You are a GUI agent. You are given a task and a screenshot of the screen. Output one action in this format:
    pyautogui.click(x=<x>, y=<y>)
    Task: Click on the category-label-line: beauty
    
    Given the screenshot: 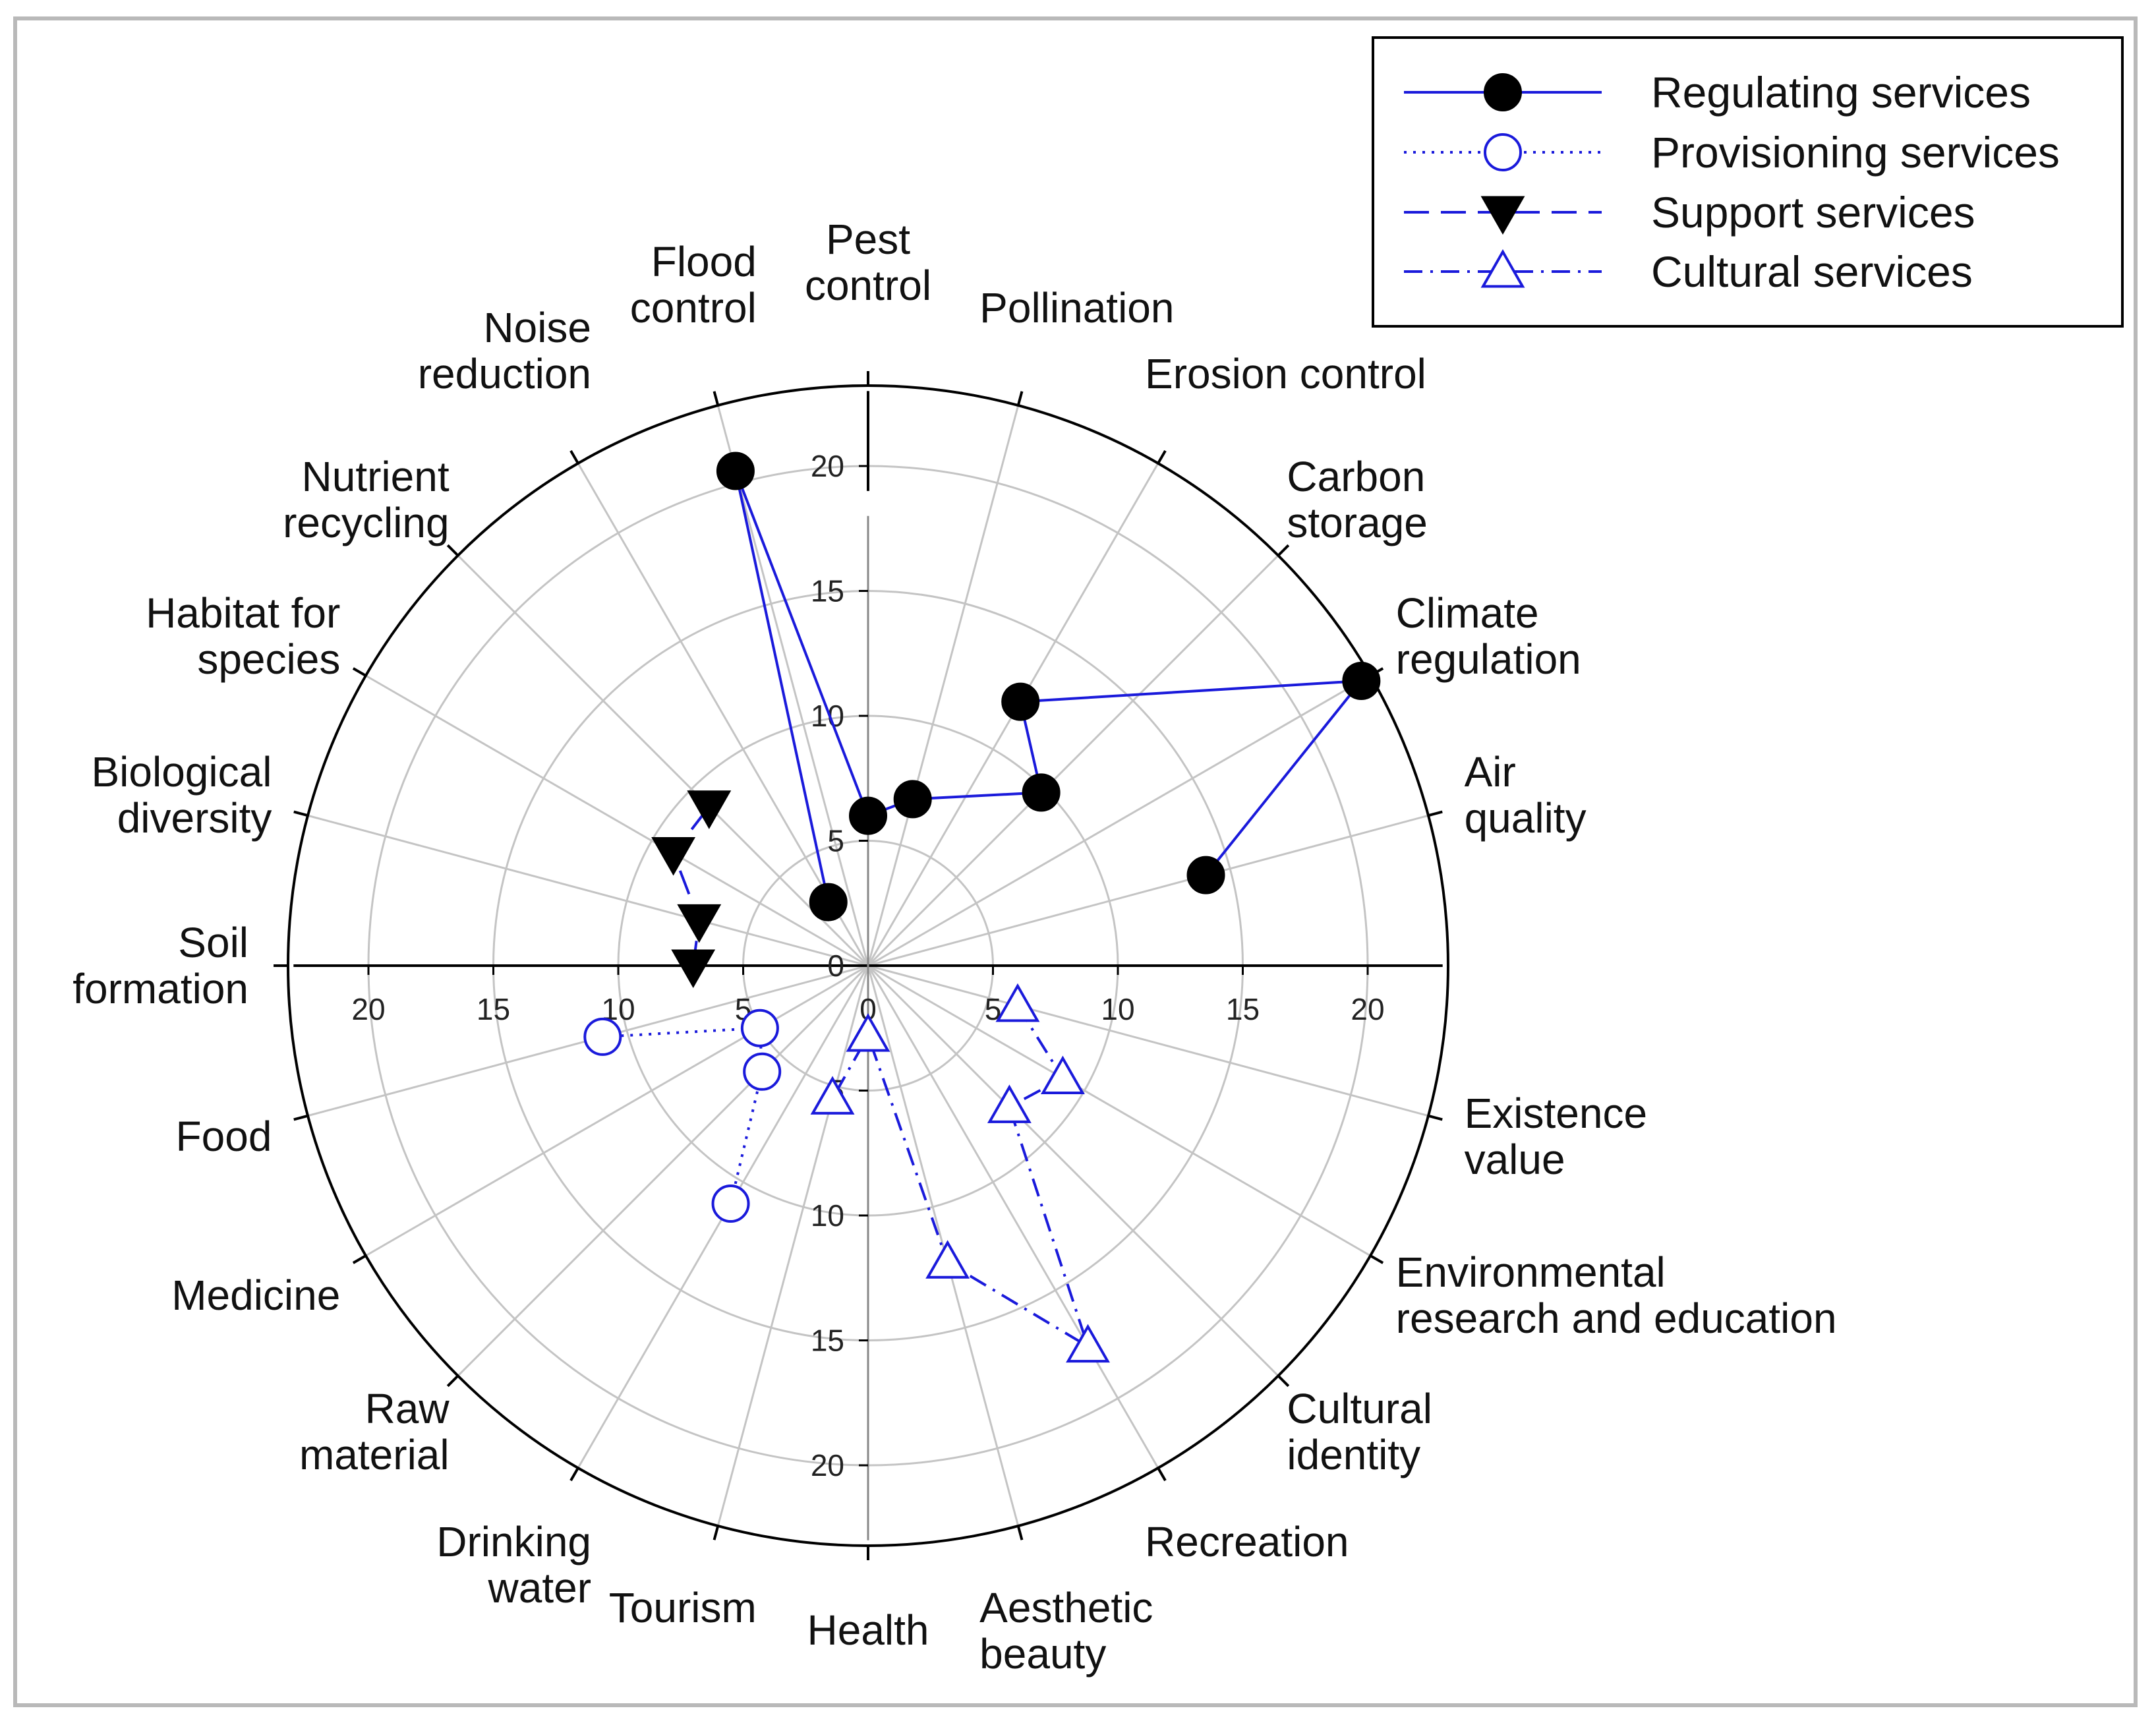 What is the action you would take?
    pyautogui.click(x=1042, y=1654)
    